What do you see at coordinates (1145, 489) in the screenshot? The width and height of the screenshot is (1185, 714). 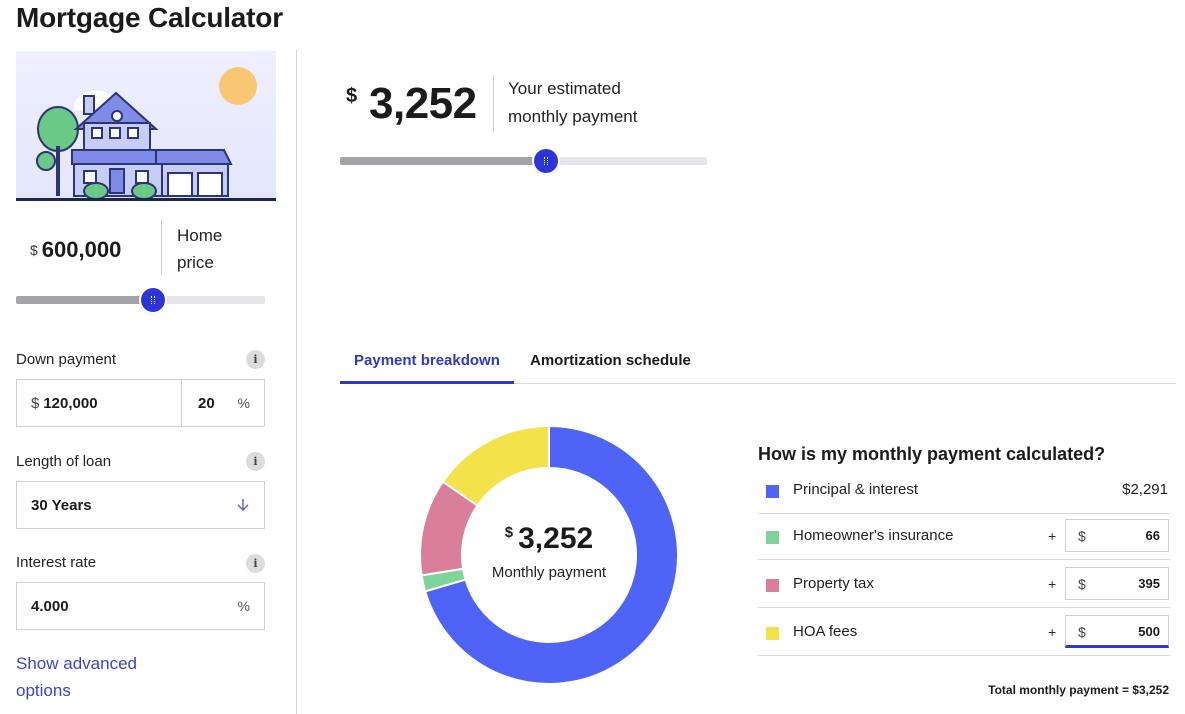 I see `principal-amount: $2,291` at bounding box center [1145, 489].